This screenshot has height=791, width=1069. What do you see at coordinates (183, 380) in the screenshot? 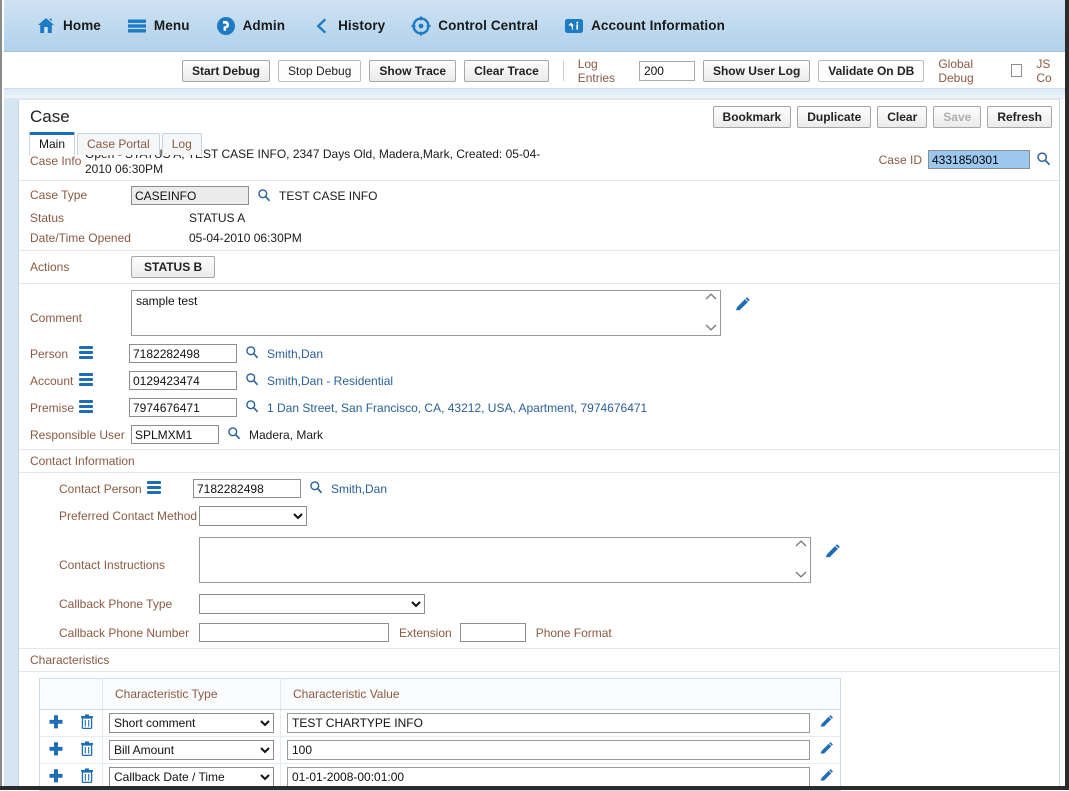
I see `account-input` at bounding box center [183, 380].